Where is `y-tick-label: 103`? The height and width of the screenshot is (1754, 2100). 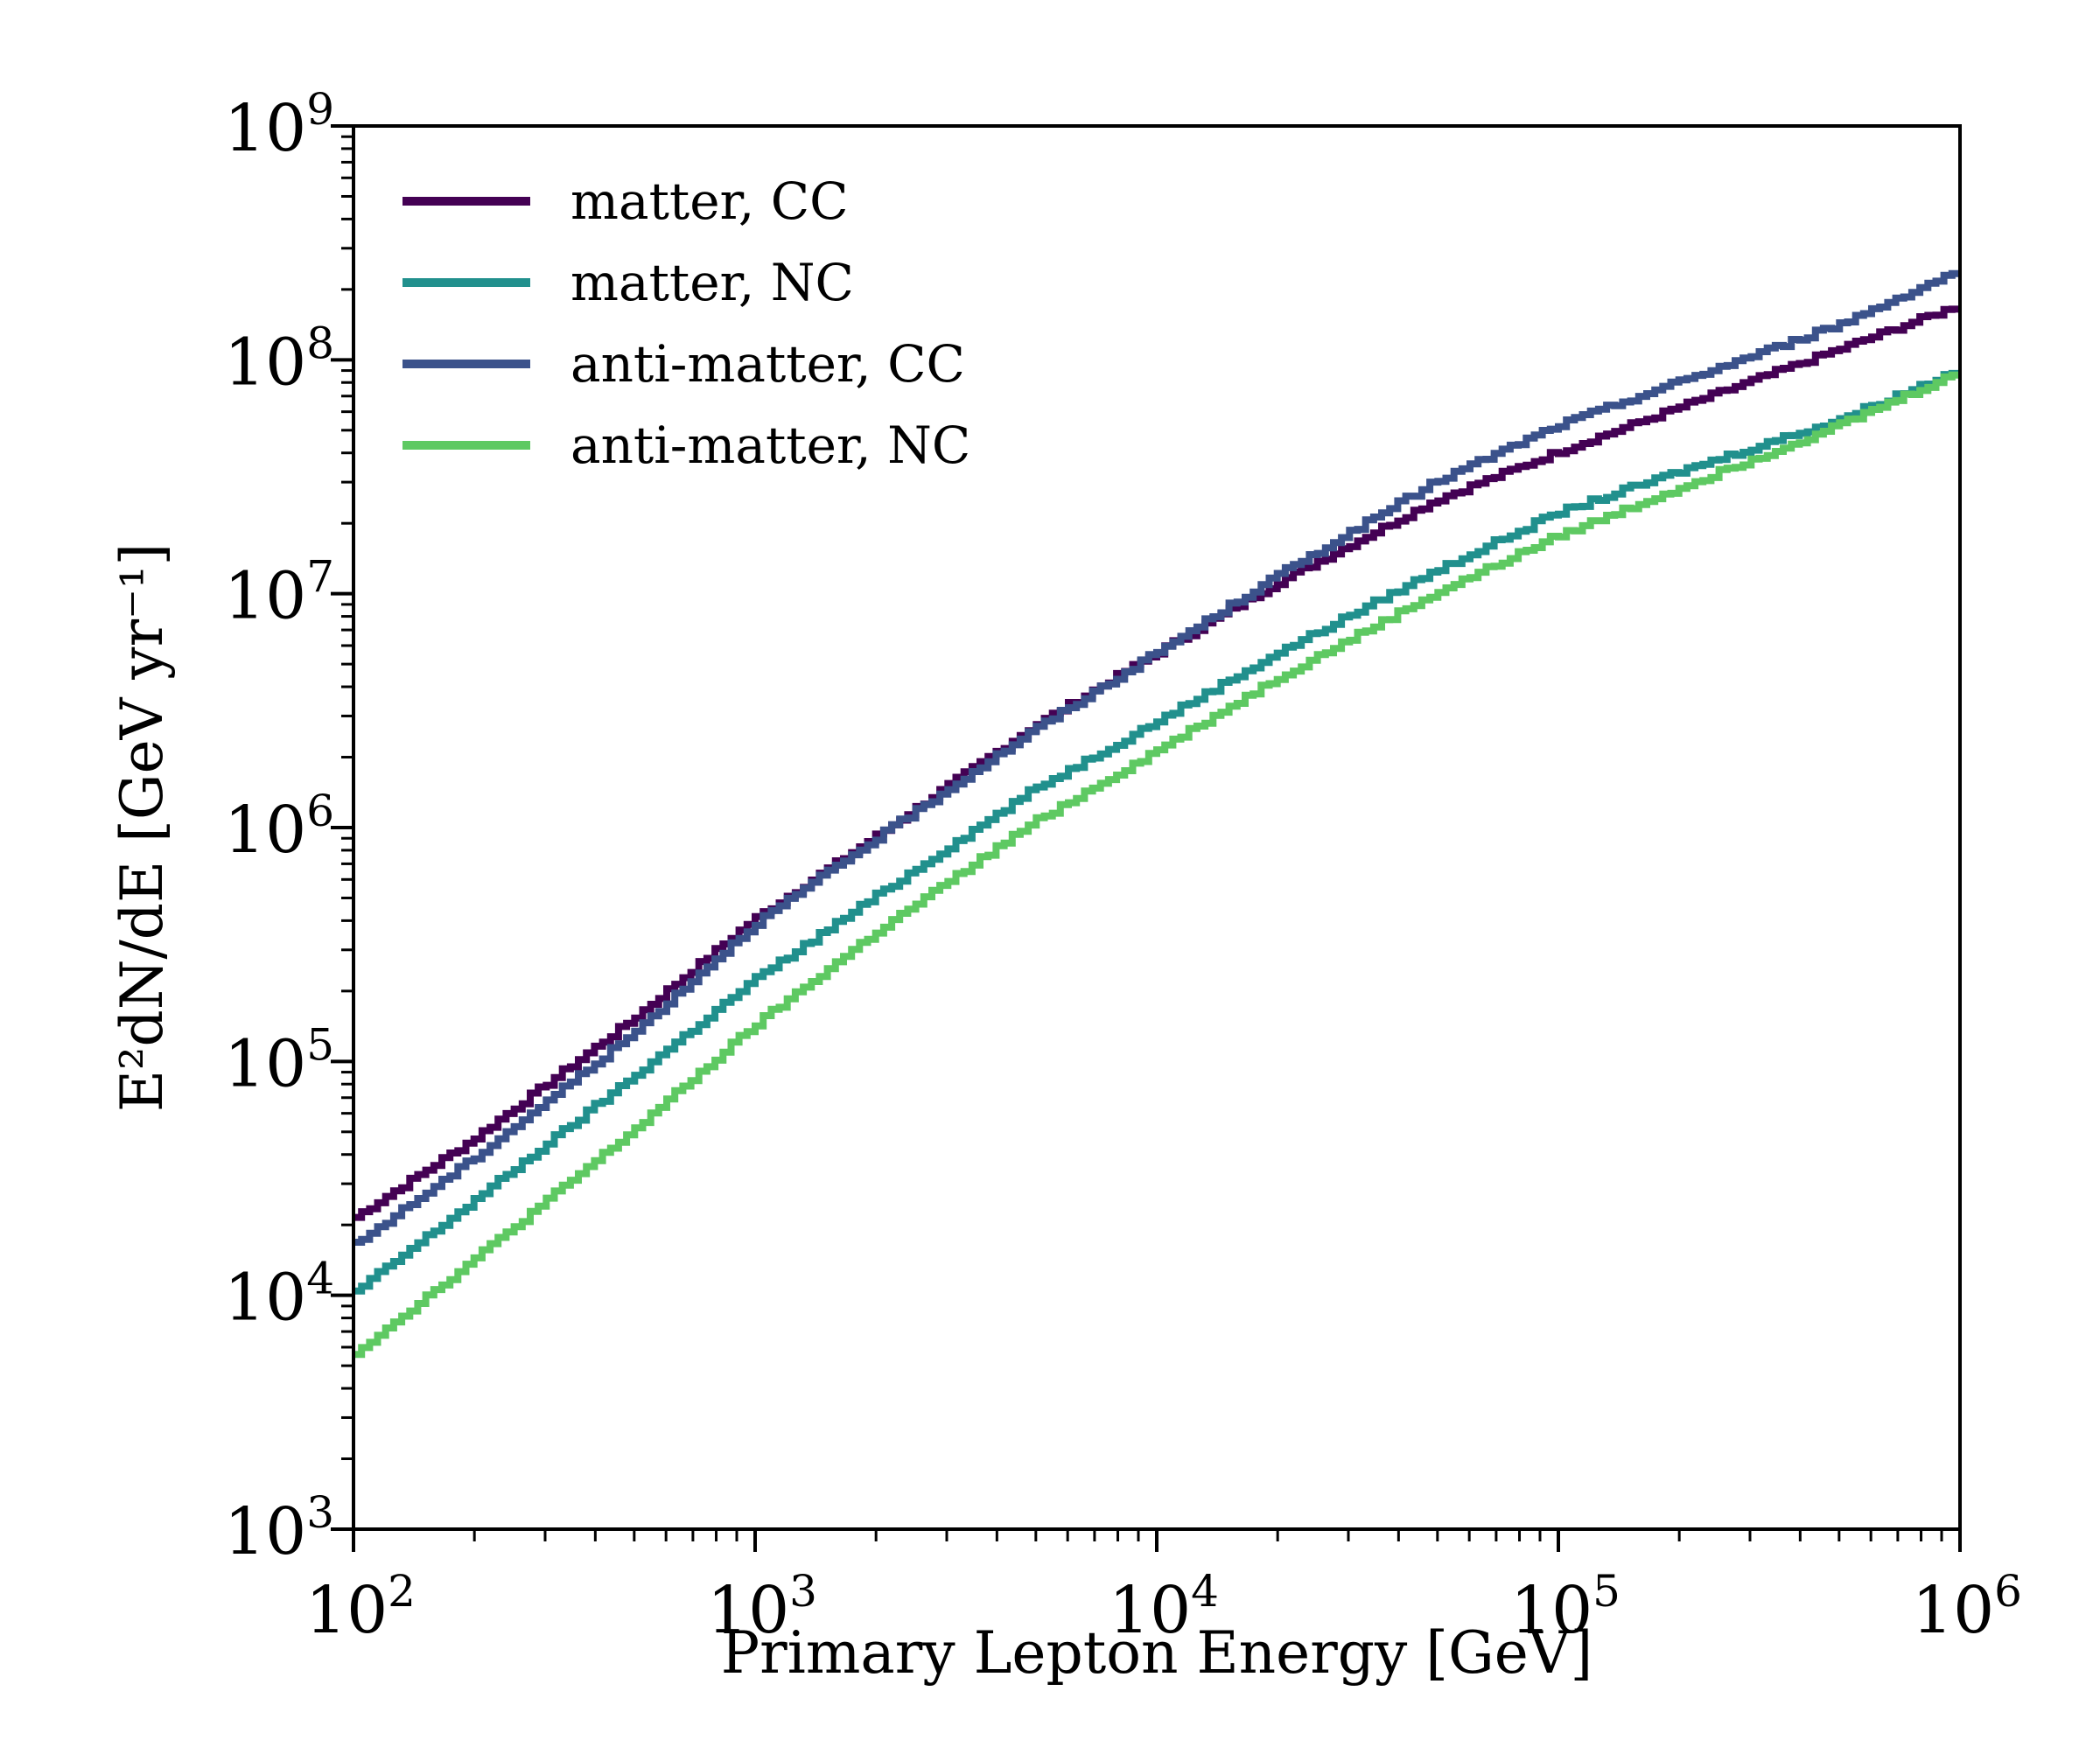 y-tick-label: 103 is located at coordinates (279, 1528).